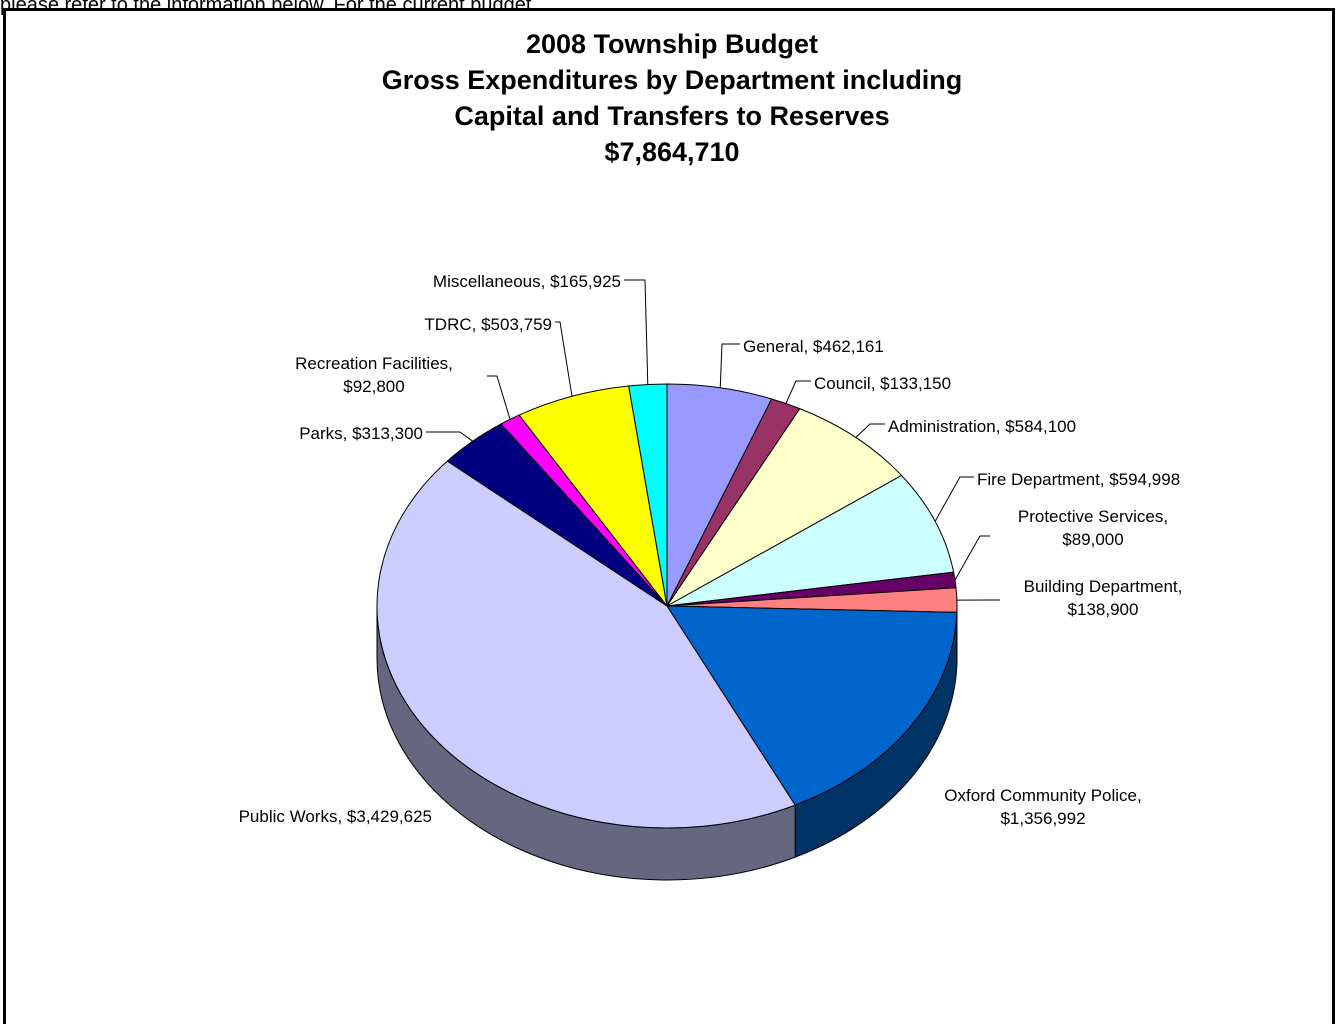 Image resolution: width=1344 pixels, height=1024 pixels. I want to click on slice-label-parks: Parks, $313,300, so click(361, 433).